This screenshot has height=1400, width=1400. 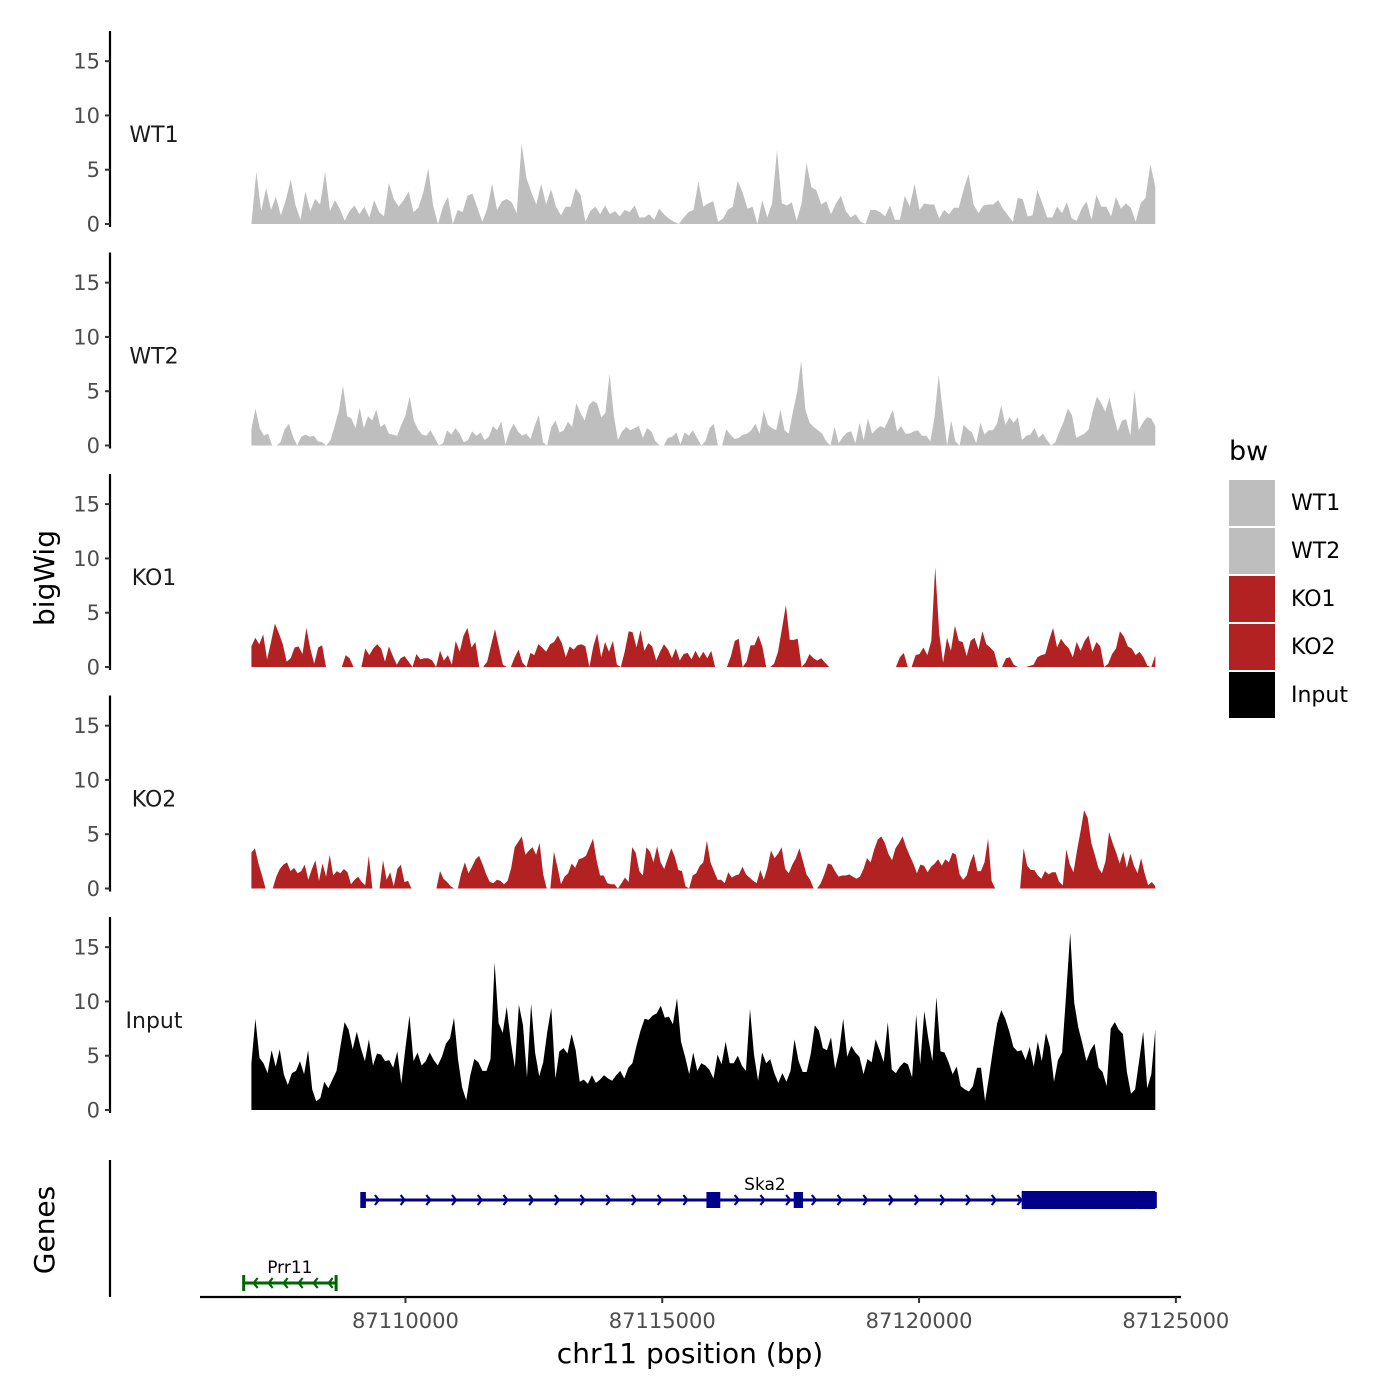 What do you see at coordinates (1315, 503) in the screenshot?
I see `legend-label-wt1: WT1` at bounding box center [1315, 503].